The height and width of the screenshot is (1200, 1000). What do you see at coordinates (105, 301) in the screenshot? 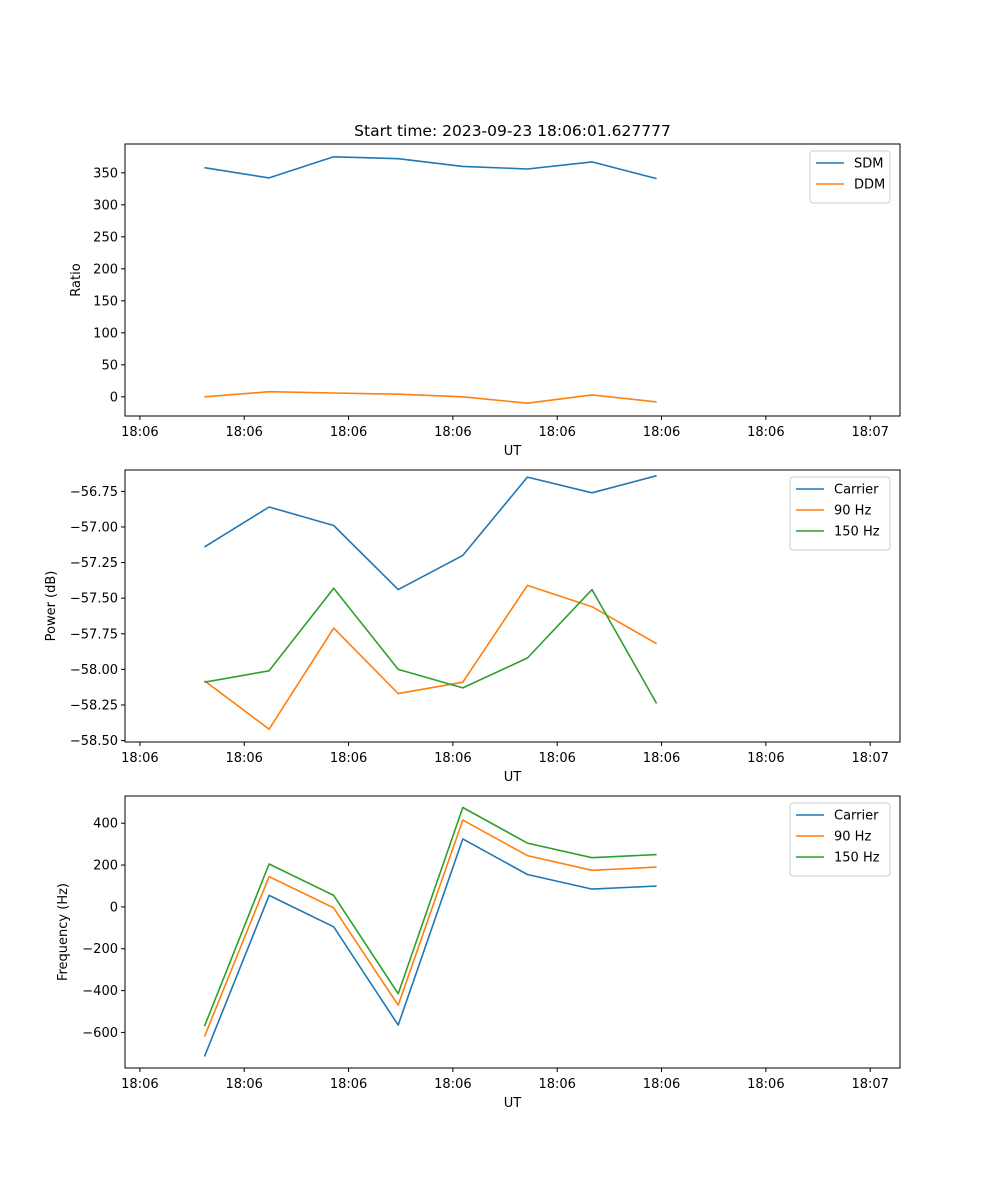
I see `y-tick-label: 150` at bounding box center [105, 301].